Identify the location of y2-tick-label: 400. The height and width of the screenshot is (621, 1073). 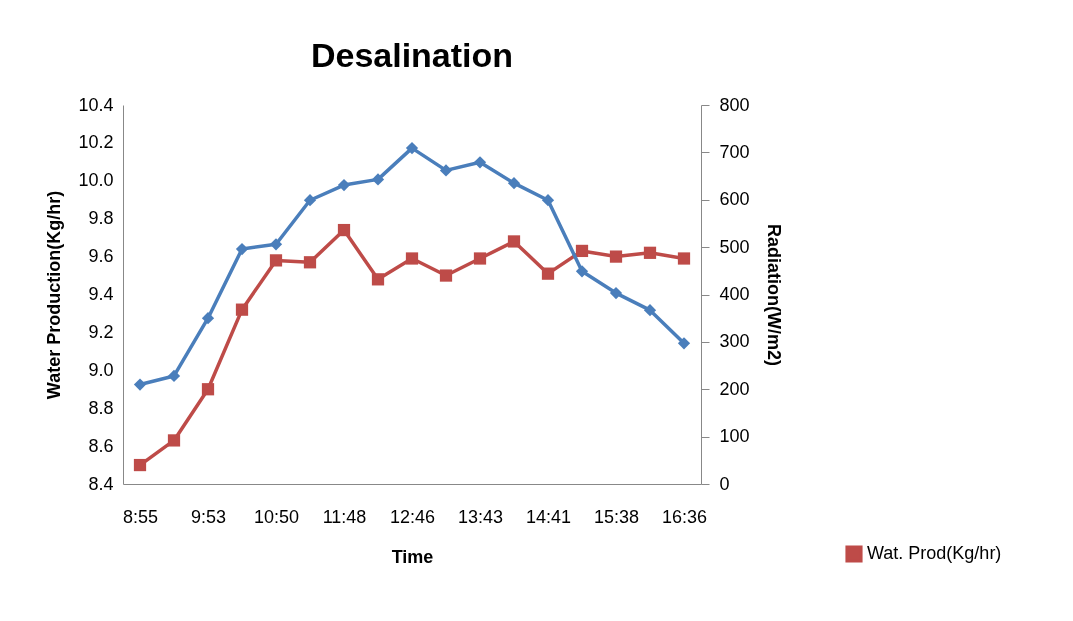
(734, 294).